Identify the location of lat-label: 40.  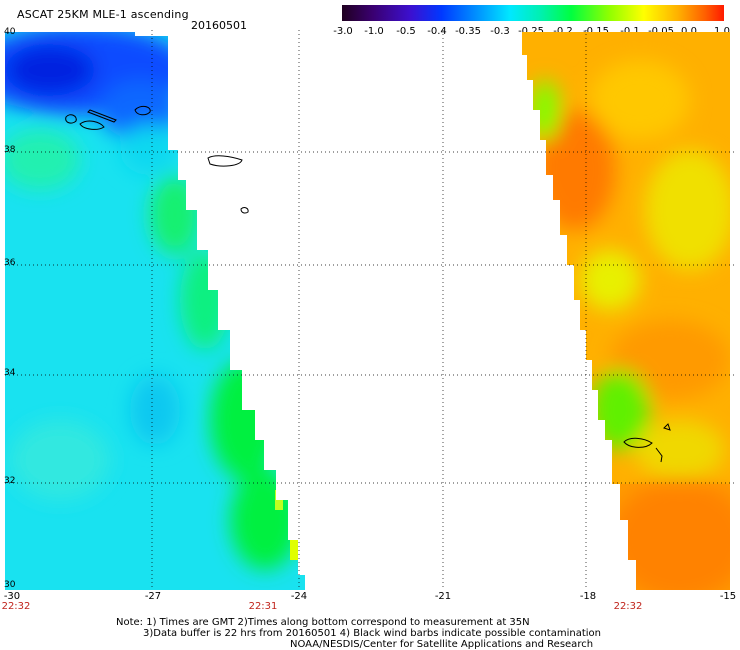
(10, 32).